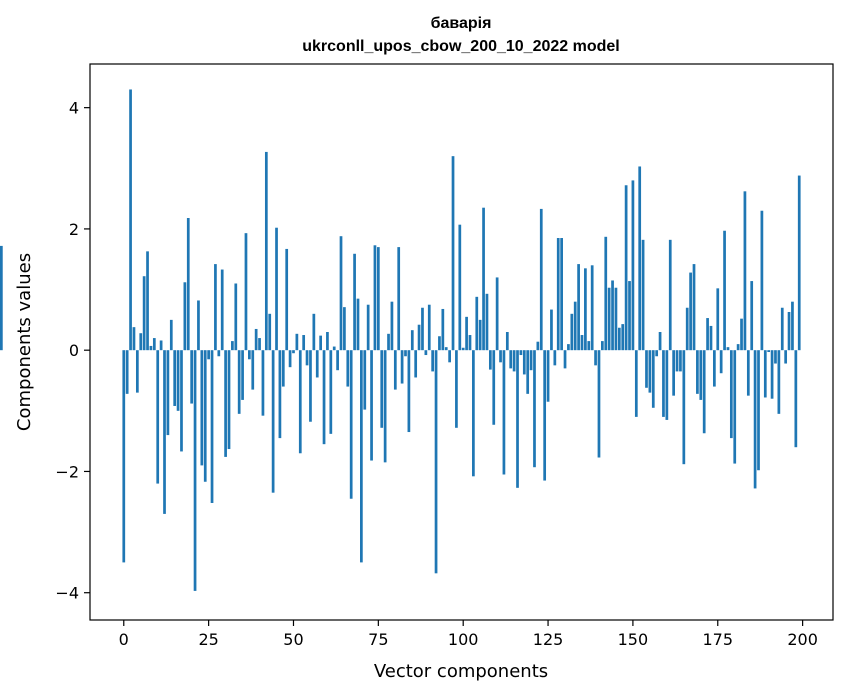 The height and width of the screenshot is (696, 847). Describe the element at coordinates (633, 639) in the screenshot. I see `x-tick-label-150: 150` at that location.